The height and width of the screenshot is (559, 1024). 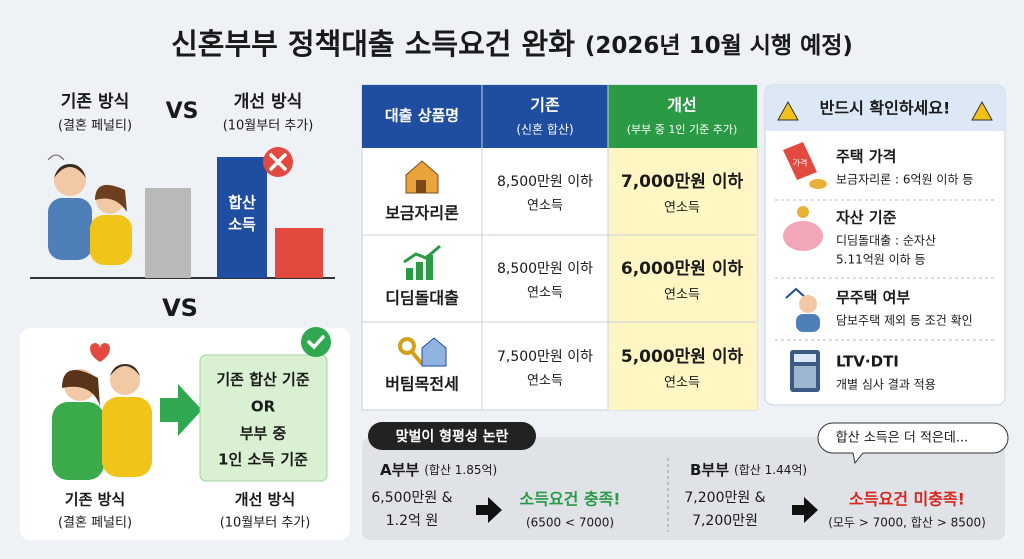 What do you see at coordinates (373, 44) in the screenshot?
I see `title-main: 신혼부부 정책대출 소득요건 완화` at bounding box center [373, 44].